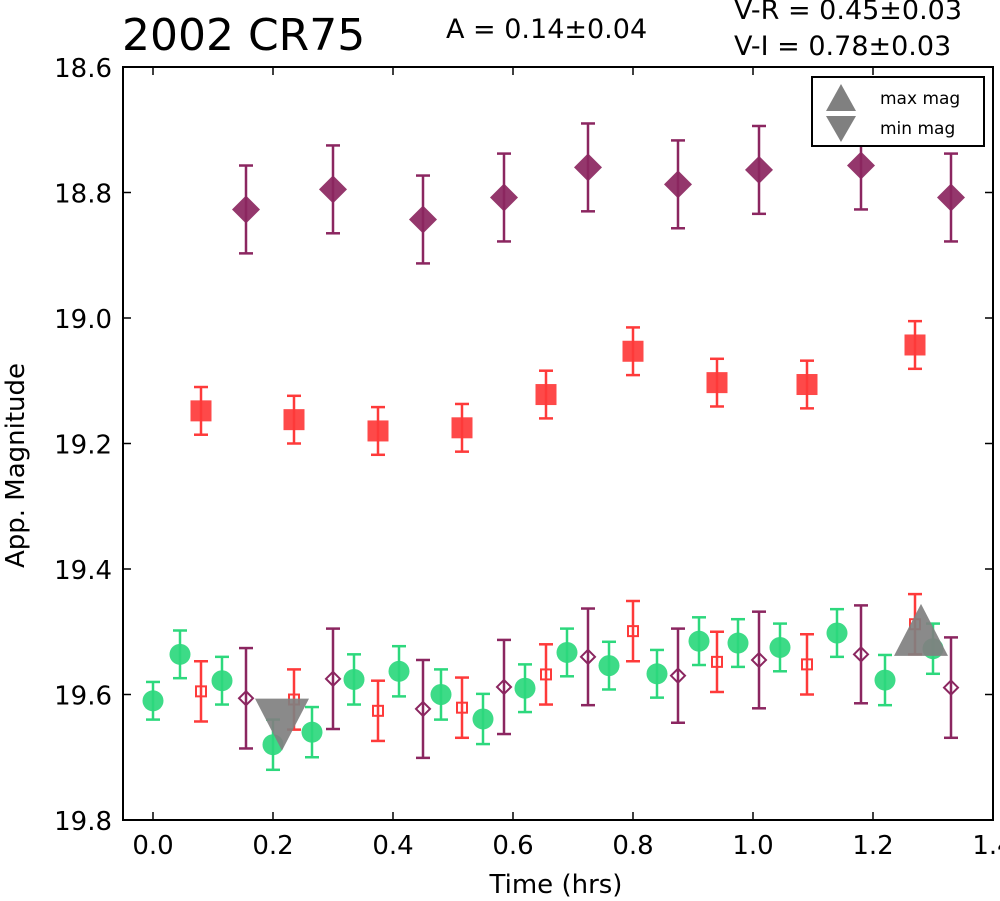 The image size is (1000, 901). Describe the element at coordinates (920, 99) in the screenshot. I see `legend-label-max: max mag` at that location.